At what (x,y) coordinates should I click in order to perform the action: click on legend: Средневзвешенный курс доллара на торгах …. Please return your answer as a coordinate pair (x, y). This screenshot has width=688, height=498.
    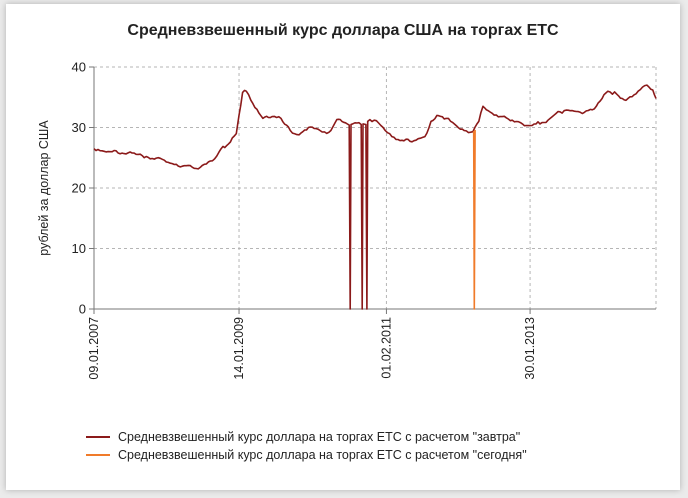
    Looking at the image, I should click on (306, 446).